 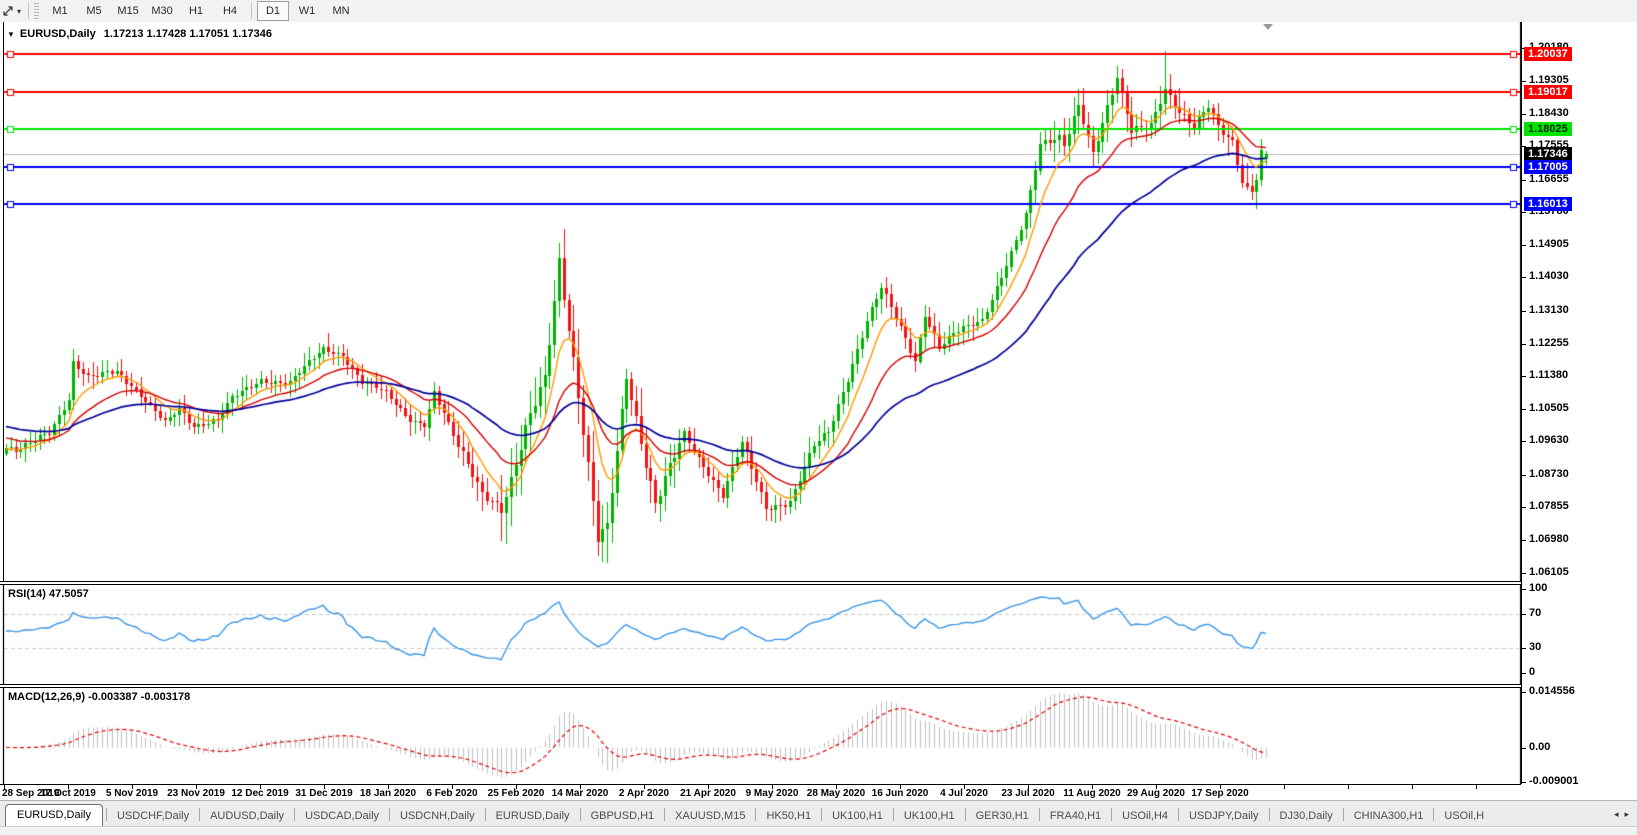 I want to click on price-tick-label: 1.10505, so click(x=1549, y=408).